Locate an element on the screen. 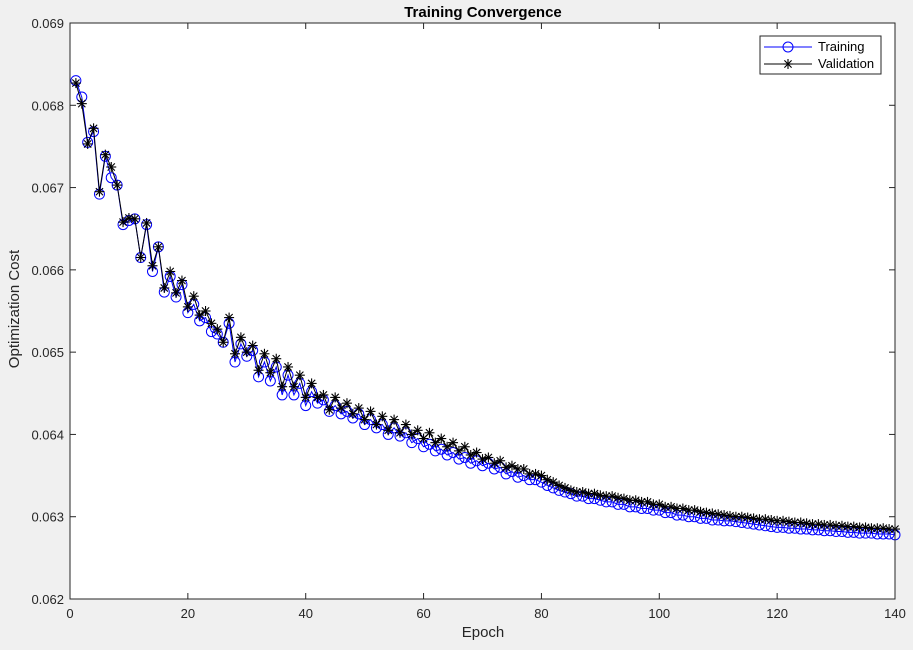 This screenshot has width=913, height=650. y-tick-label: 0.068 is located at coordinates (47, 105).